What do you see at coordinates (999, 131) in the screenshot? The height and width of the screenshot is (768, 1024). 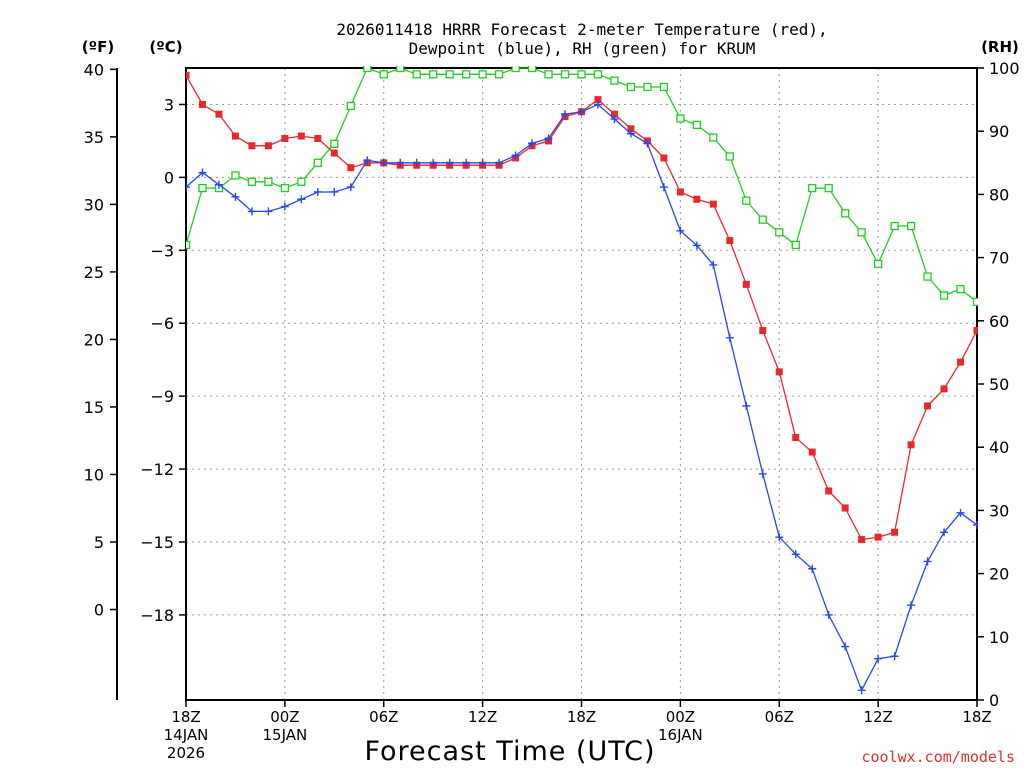 I see `rh-tick-label: 90` at bounding box center [999, 131].